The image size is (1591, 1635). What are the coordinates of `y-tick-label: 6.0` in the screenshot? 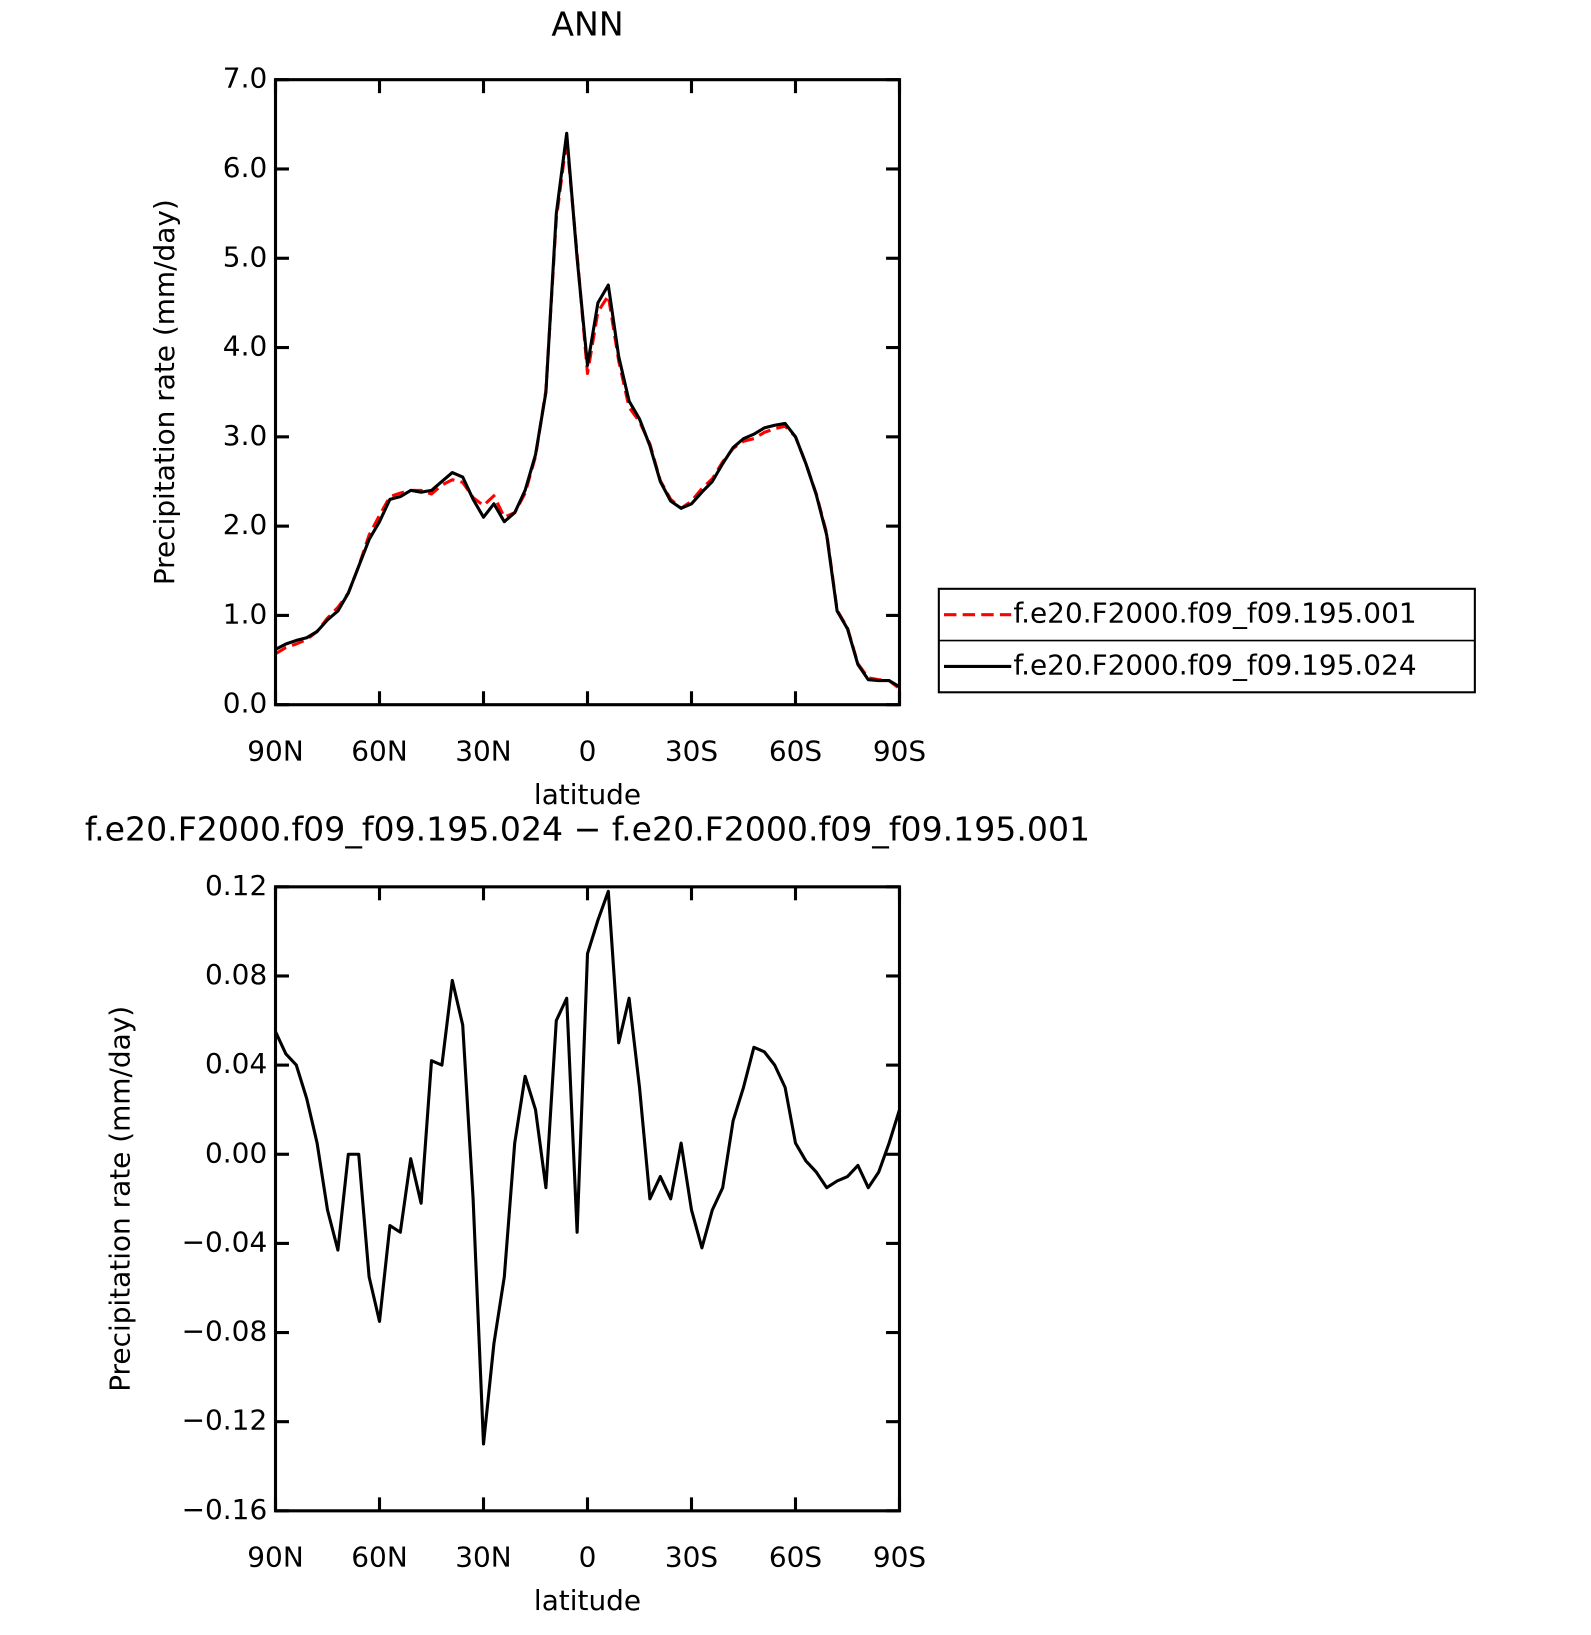 It's located at (245, 167).